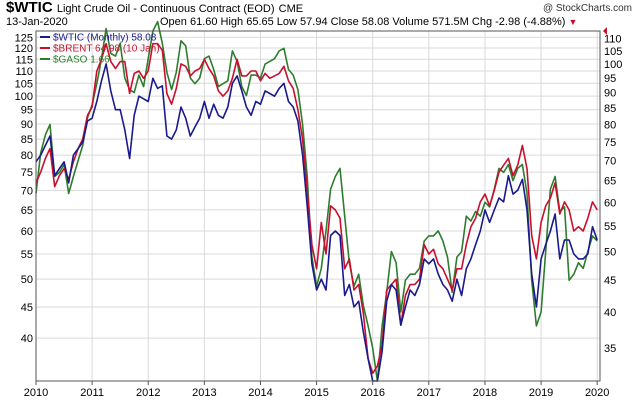  I want to click on x-tick-label: 2010, so click(36, 393).